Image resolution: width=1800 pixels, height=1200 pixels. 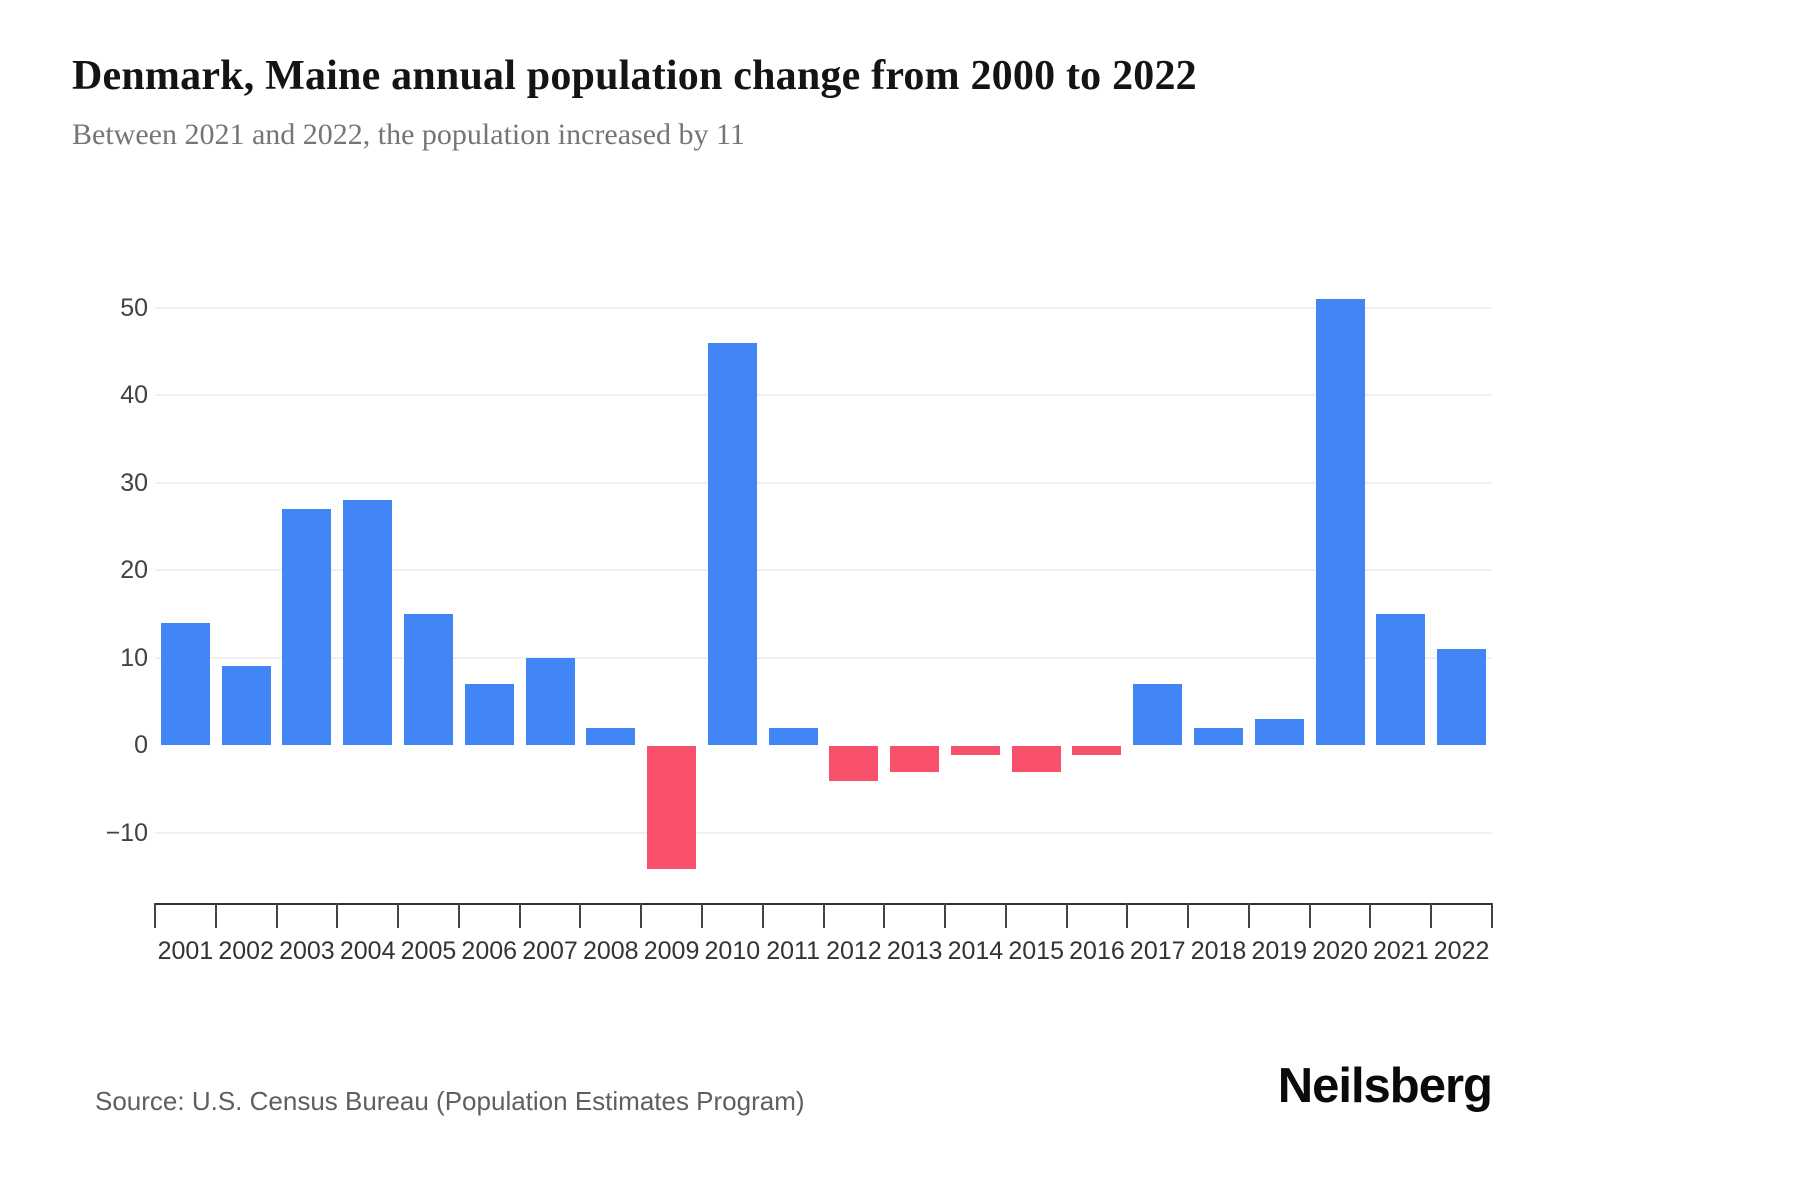 I want to click on x-tick-label-2014: 2014, so click(x=975, y=951).